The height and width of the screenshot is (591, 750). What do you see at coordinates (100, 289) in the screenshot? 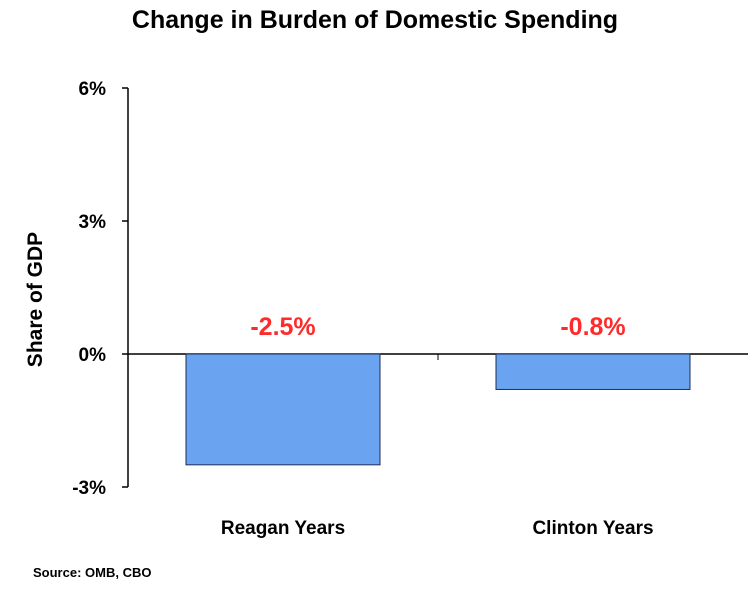
I see `y-axis: 6% 3% 0% -3%` at bounding box center [100, 289].